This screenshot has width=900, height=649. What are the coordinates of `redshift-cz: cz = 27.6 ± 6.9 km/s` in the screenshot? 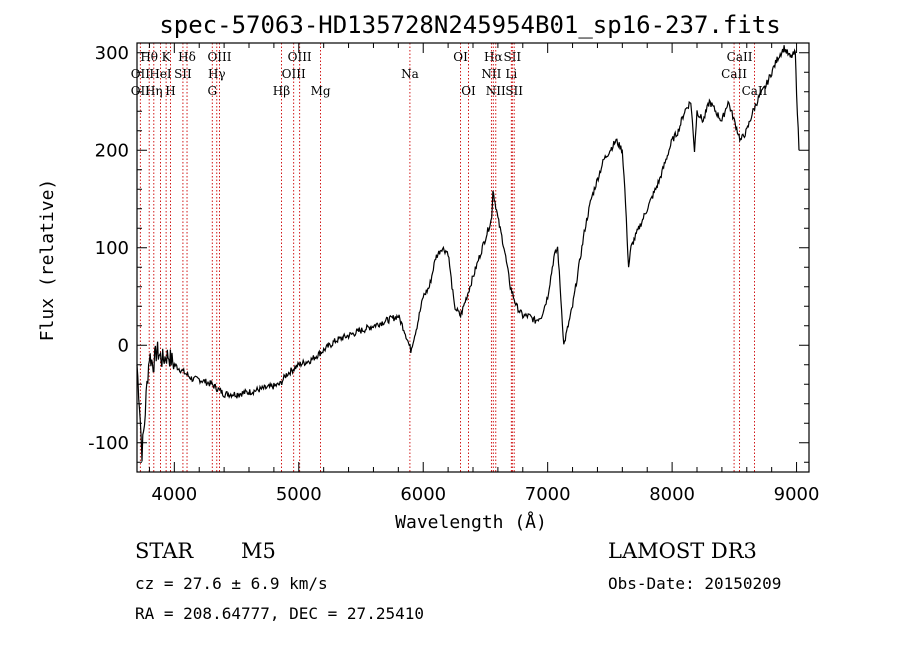 It's located at (231, 583).